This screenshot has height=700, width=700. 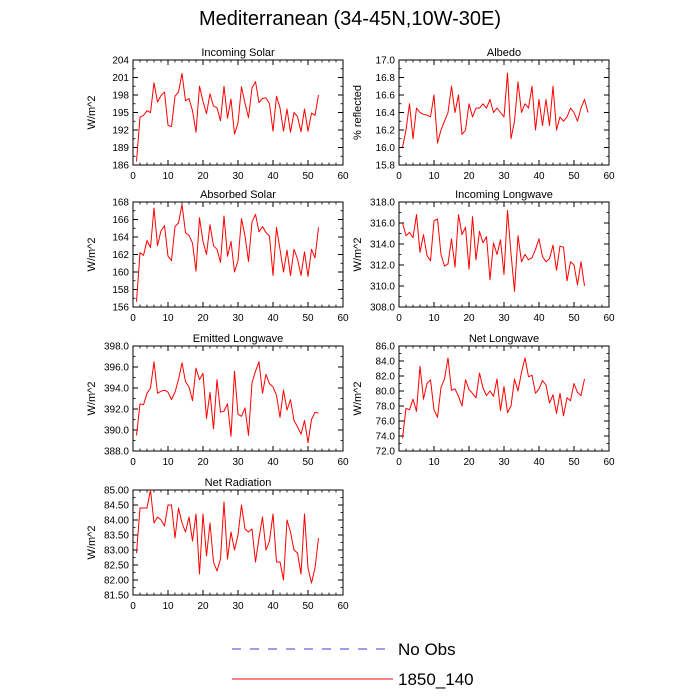 What do you see at coordinates (120, 290) in the screenshot?
I see `y-tick-label: 158` at bounding box center [120, 290].